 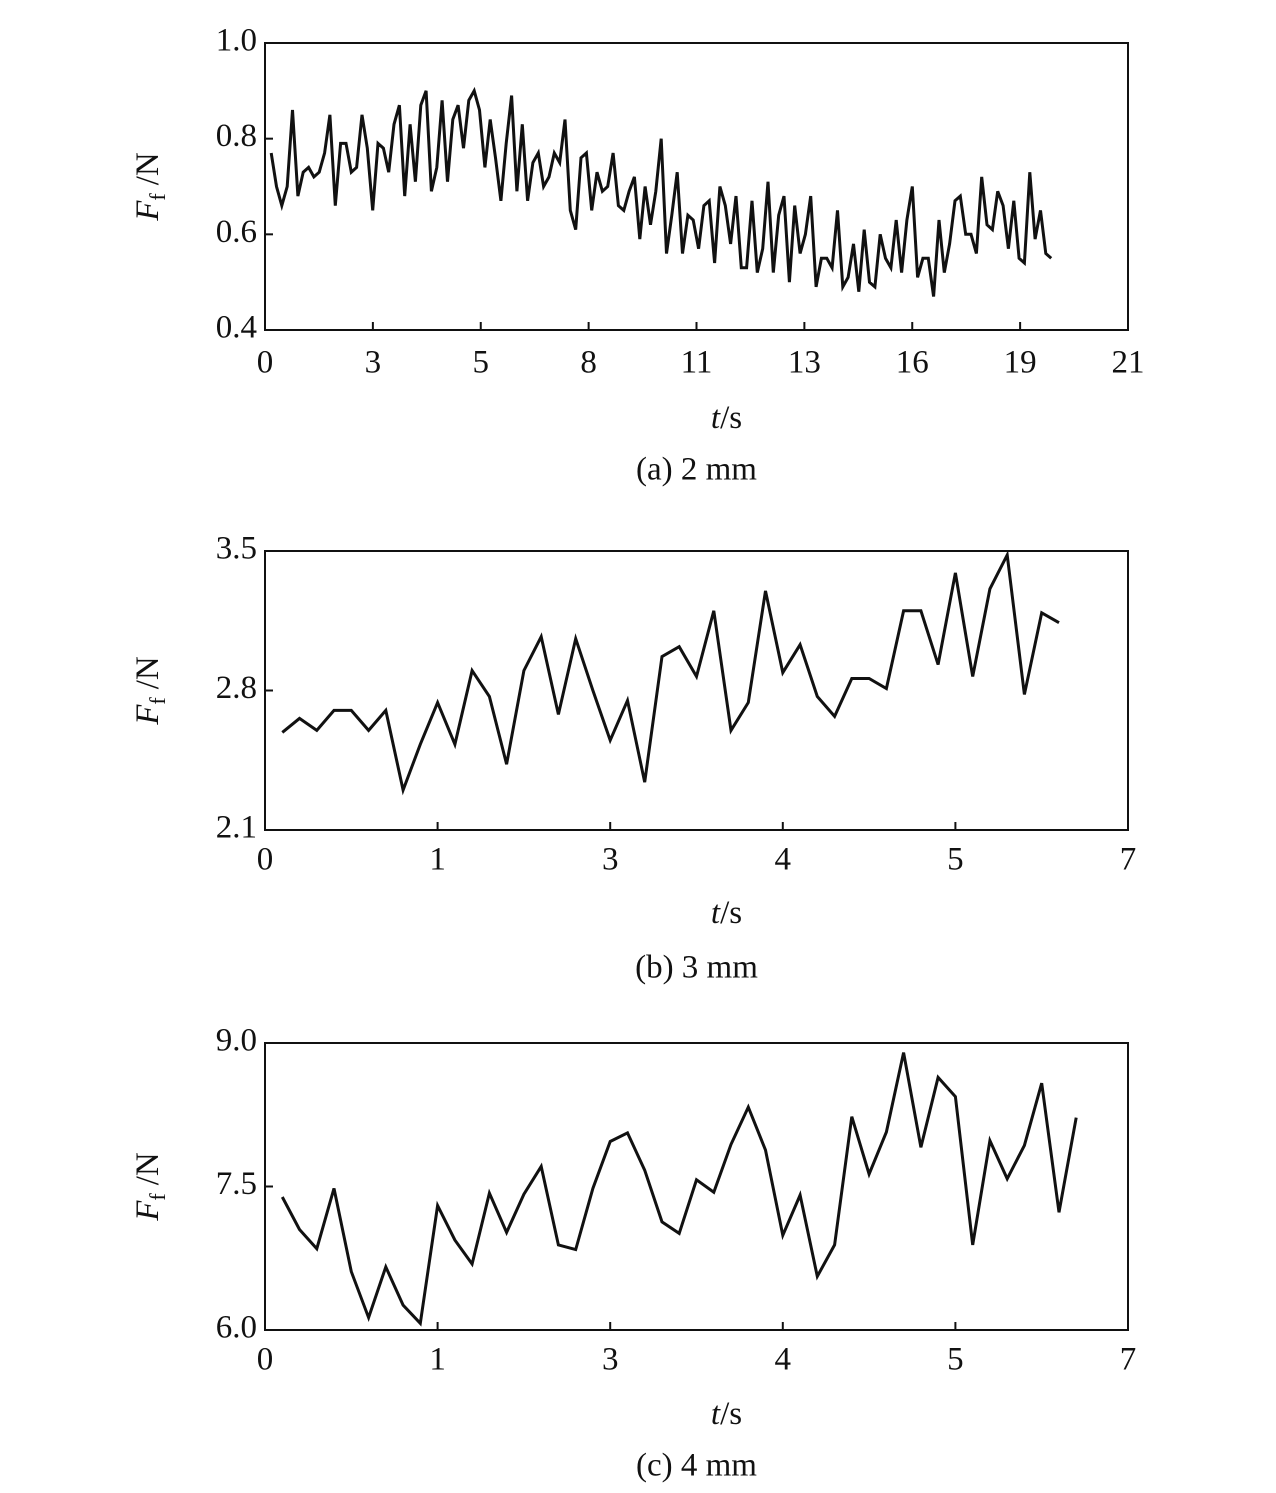 What do you see at coordinates (696, 1466) in the screenshot?
I see `caption: (c) 4 mm` at bounding box center [696, 1466].